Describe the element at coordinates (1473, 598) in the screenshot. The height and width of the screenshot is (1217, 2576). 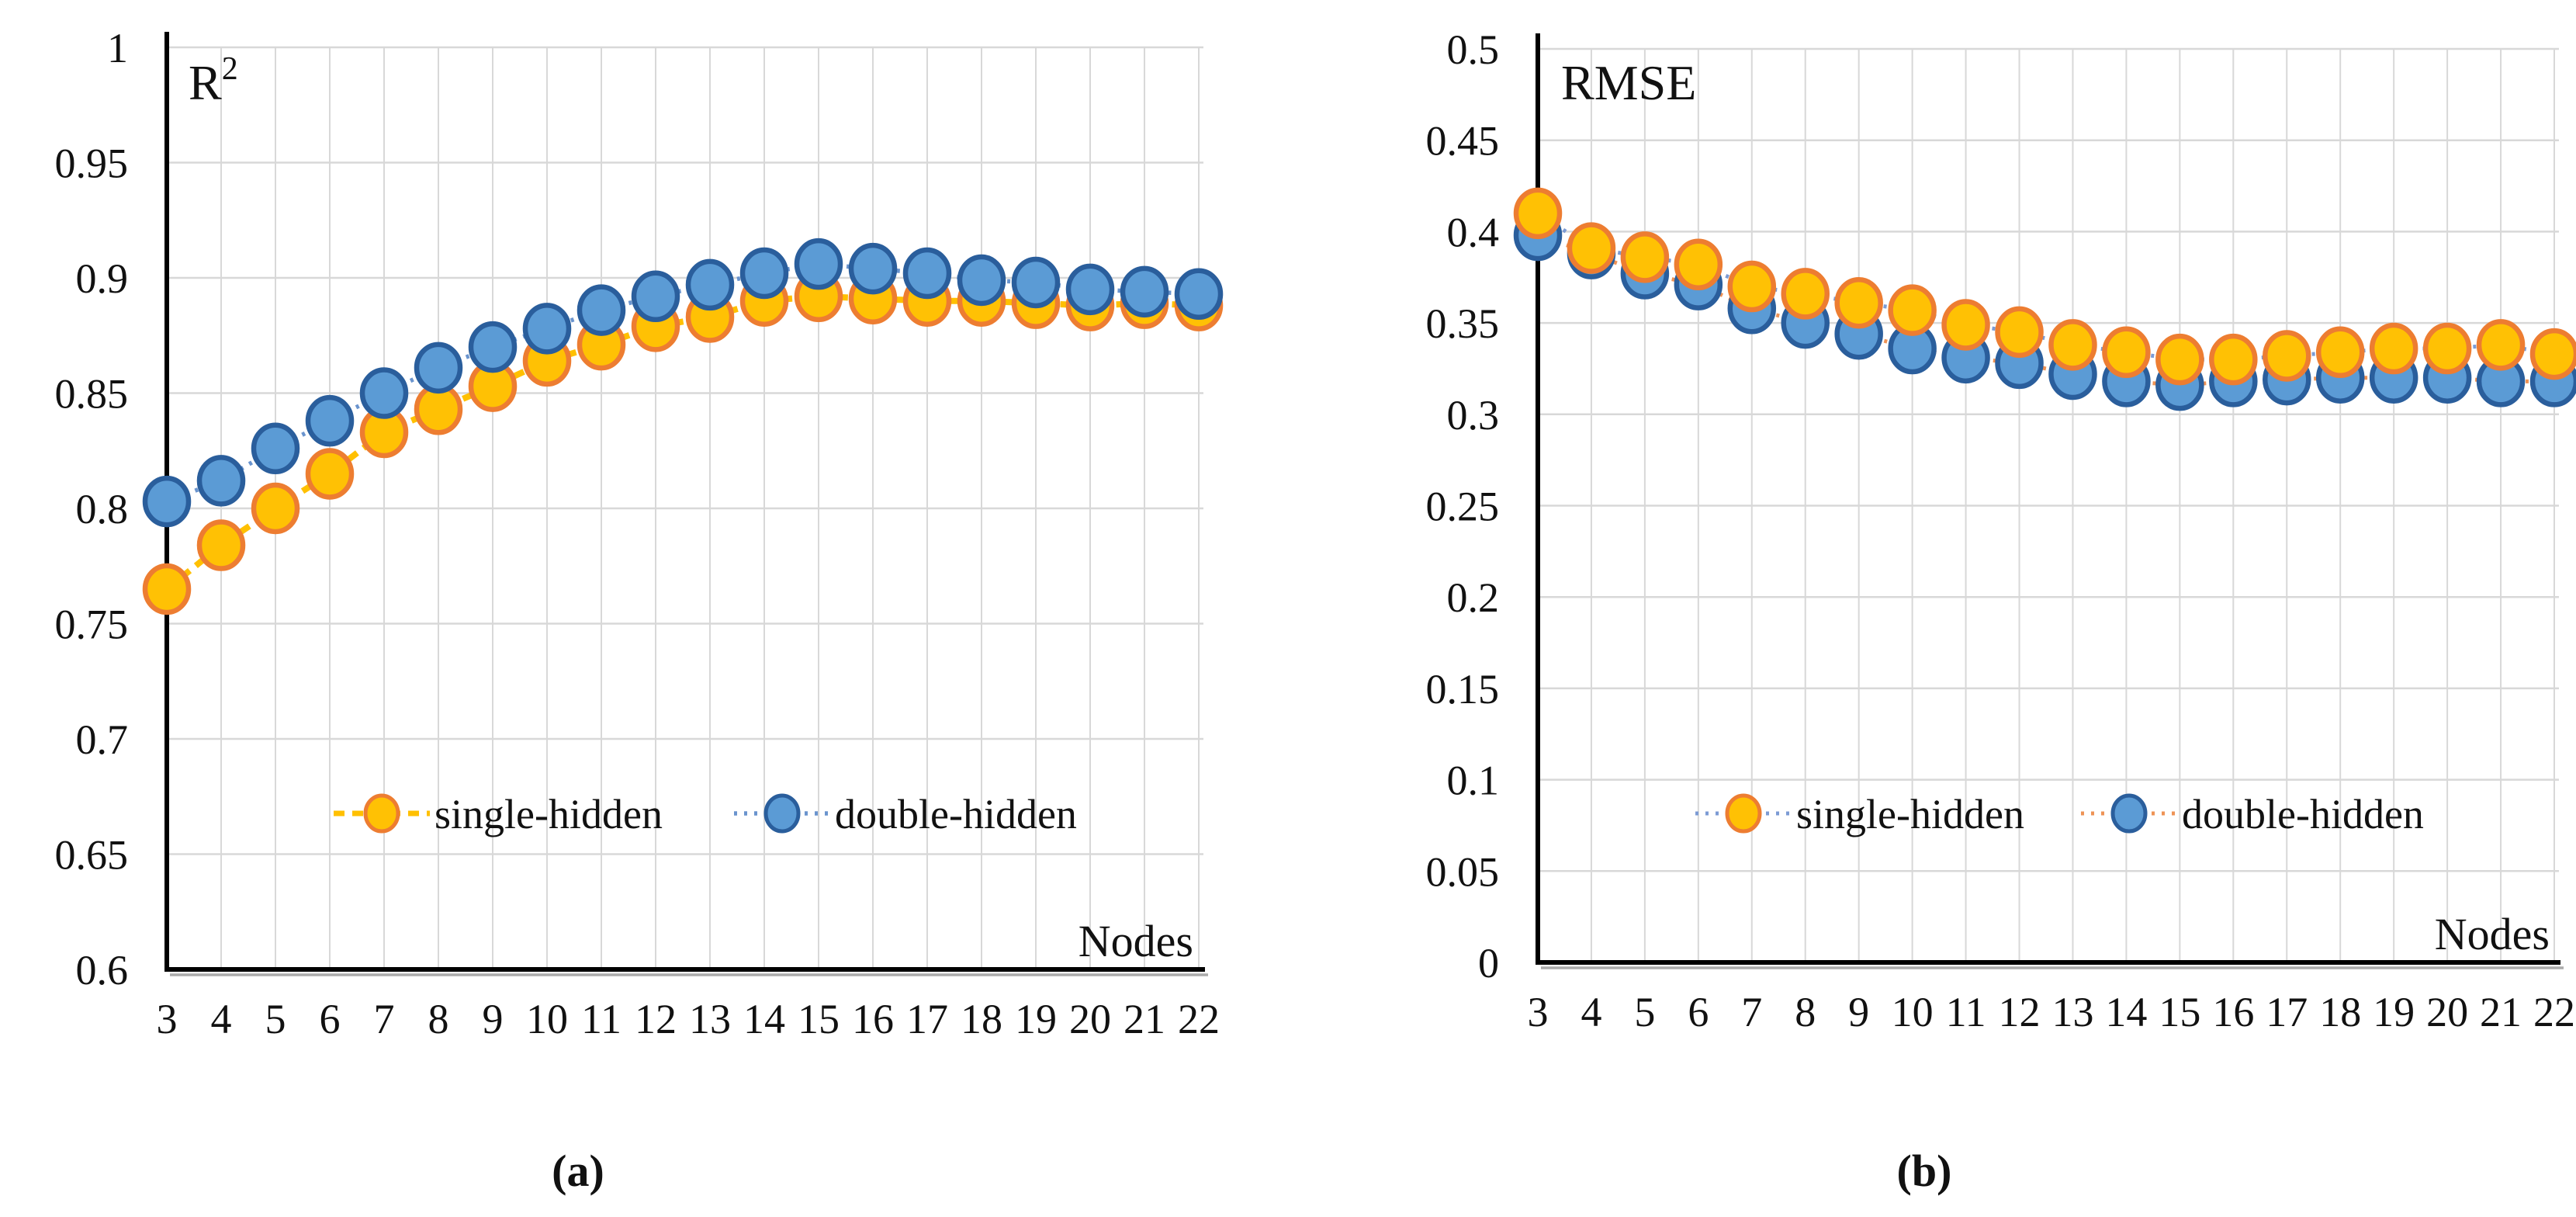
I see `y-tick-label: 0.2` at that location.